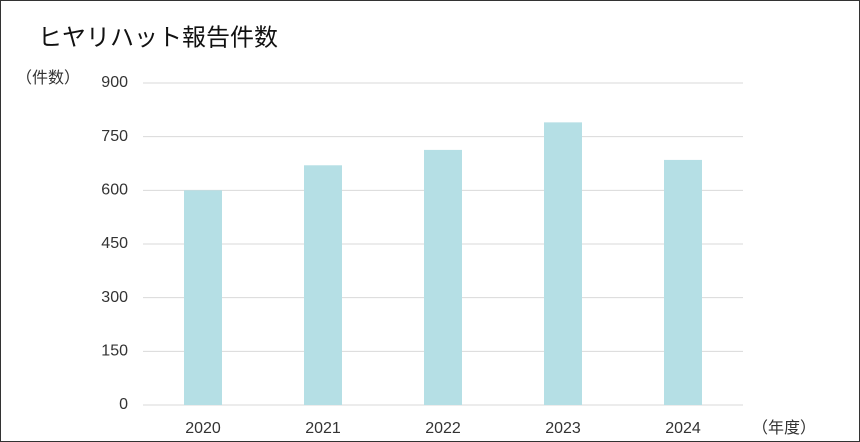 The image size is (860, 442). Describe the element at coordinates (683, 428) in the screenshot. I see `x-tick-label: 2024` at that location.